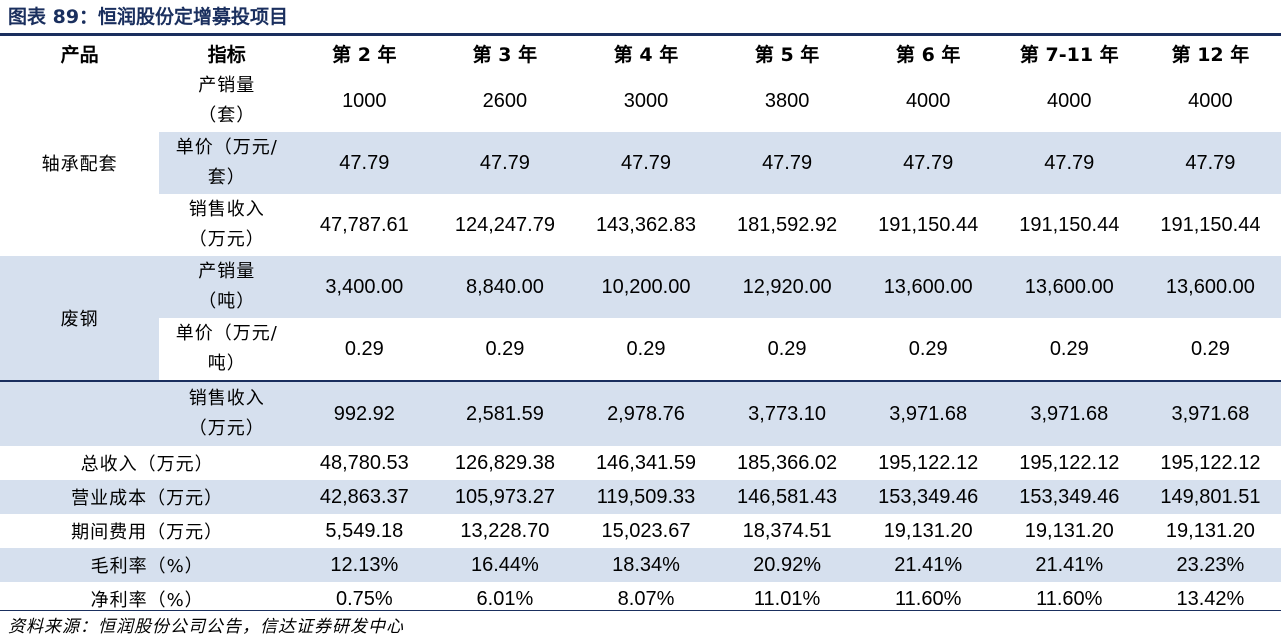 The image size is (1281, 643). Describe the element at coordinates (206, 627) in the screenshot. I see `source-note: 资料来源：恒润股份公司公告，信达证券研发中心` at that location.